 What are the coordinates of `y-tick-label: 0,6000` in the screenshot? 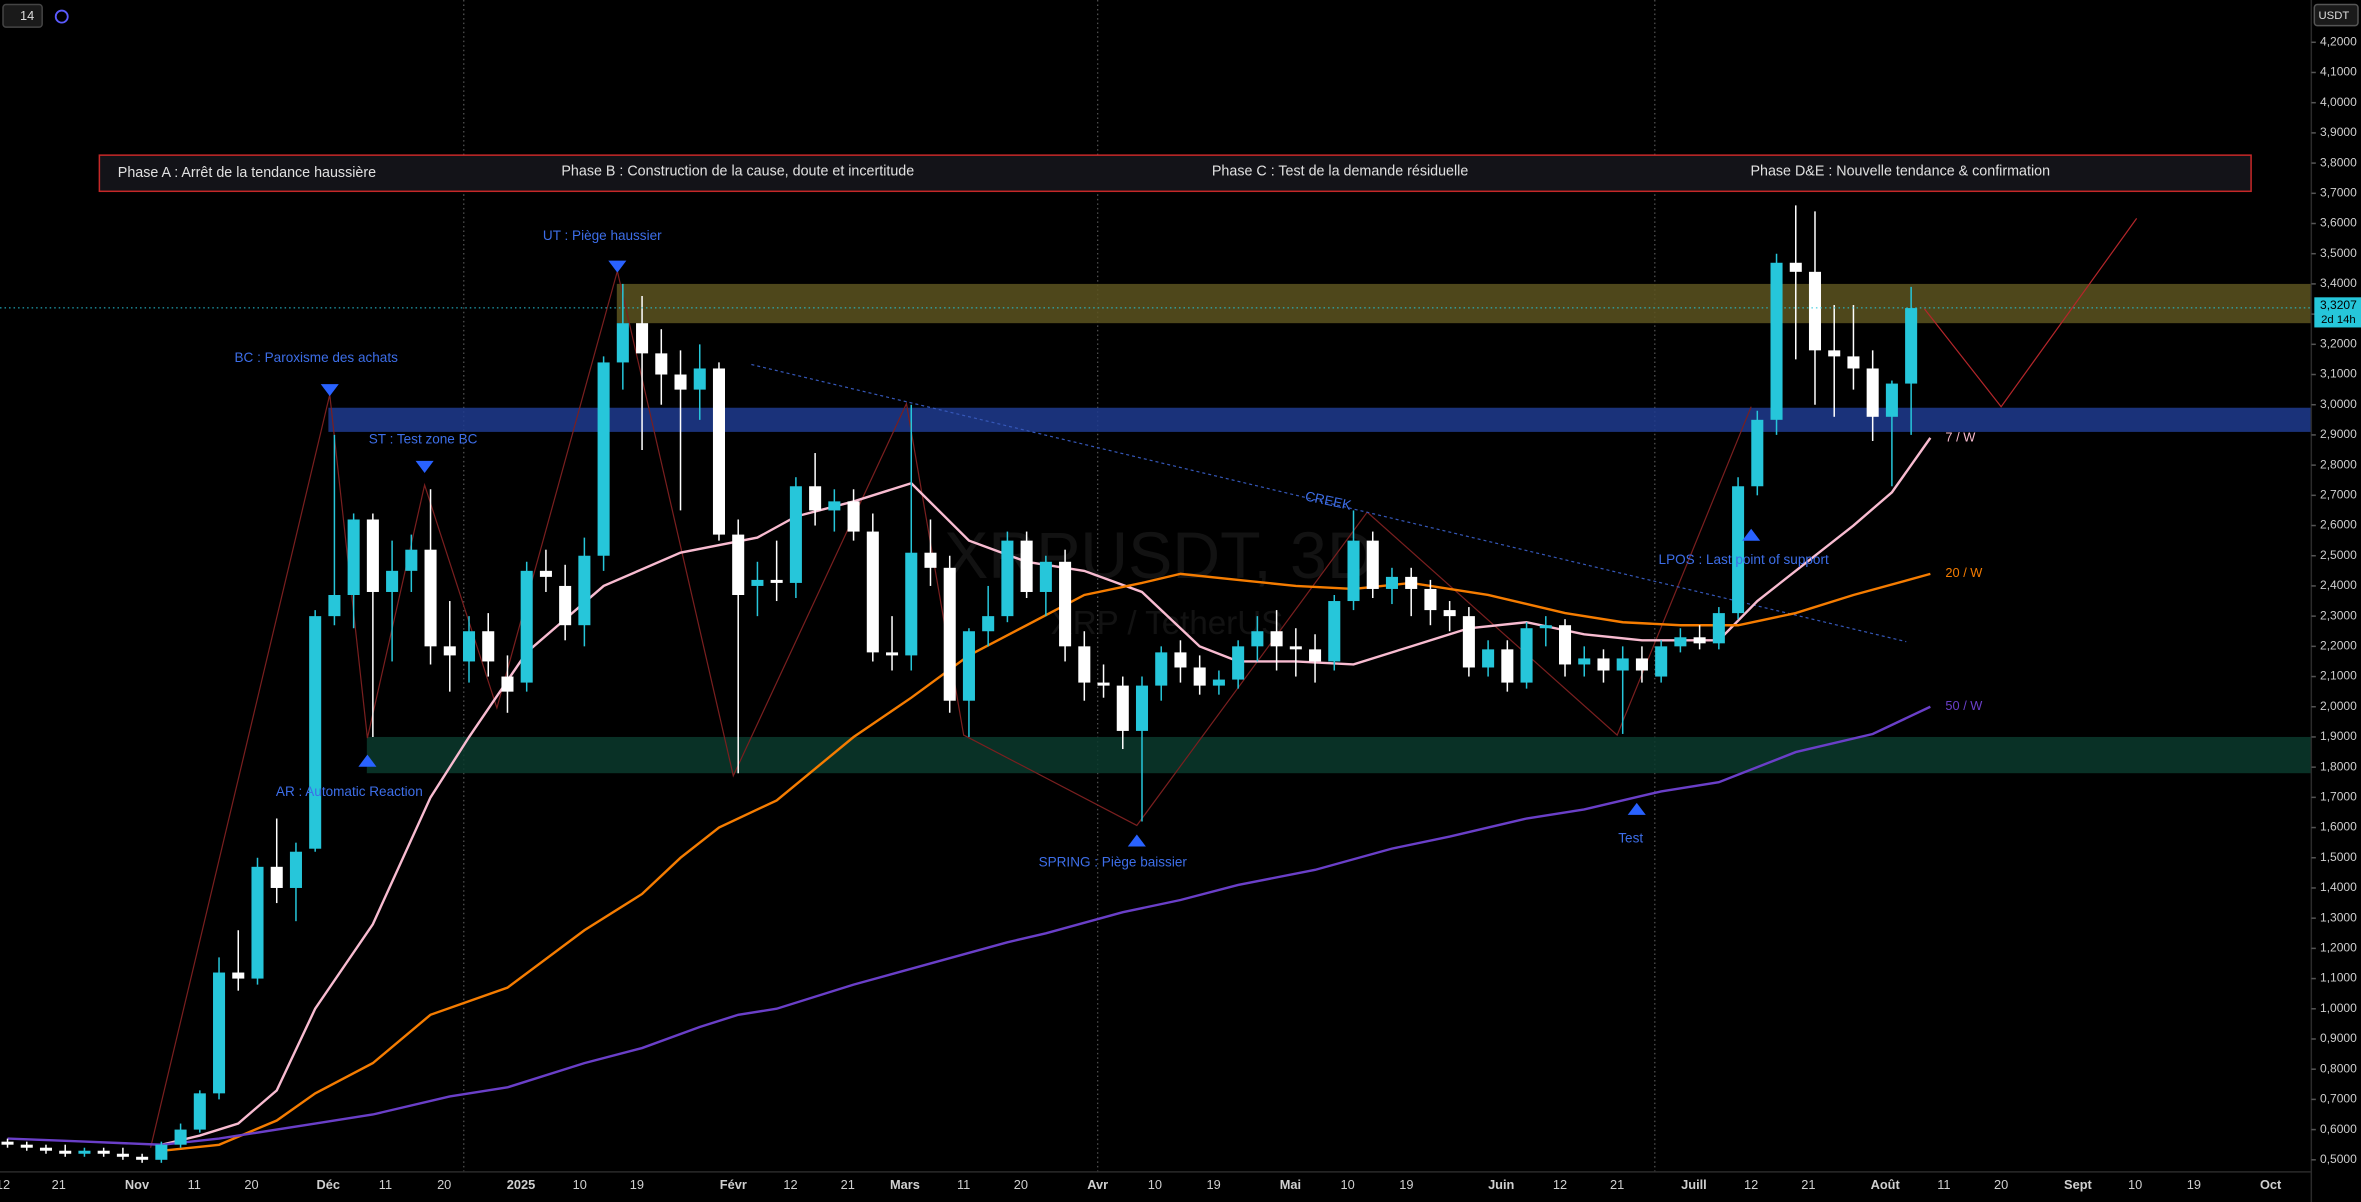 It's located at (2338, 1129).